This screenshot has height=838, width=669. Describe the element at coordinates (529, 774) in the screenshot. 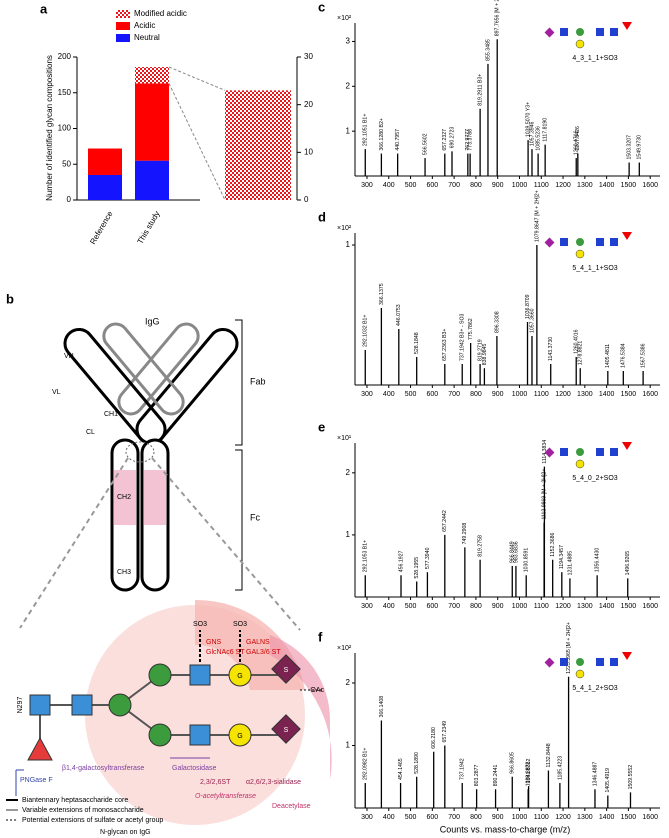

I see `peak-label: 1039.8872` at that location.